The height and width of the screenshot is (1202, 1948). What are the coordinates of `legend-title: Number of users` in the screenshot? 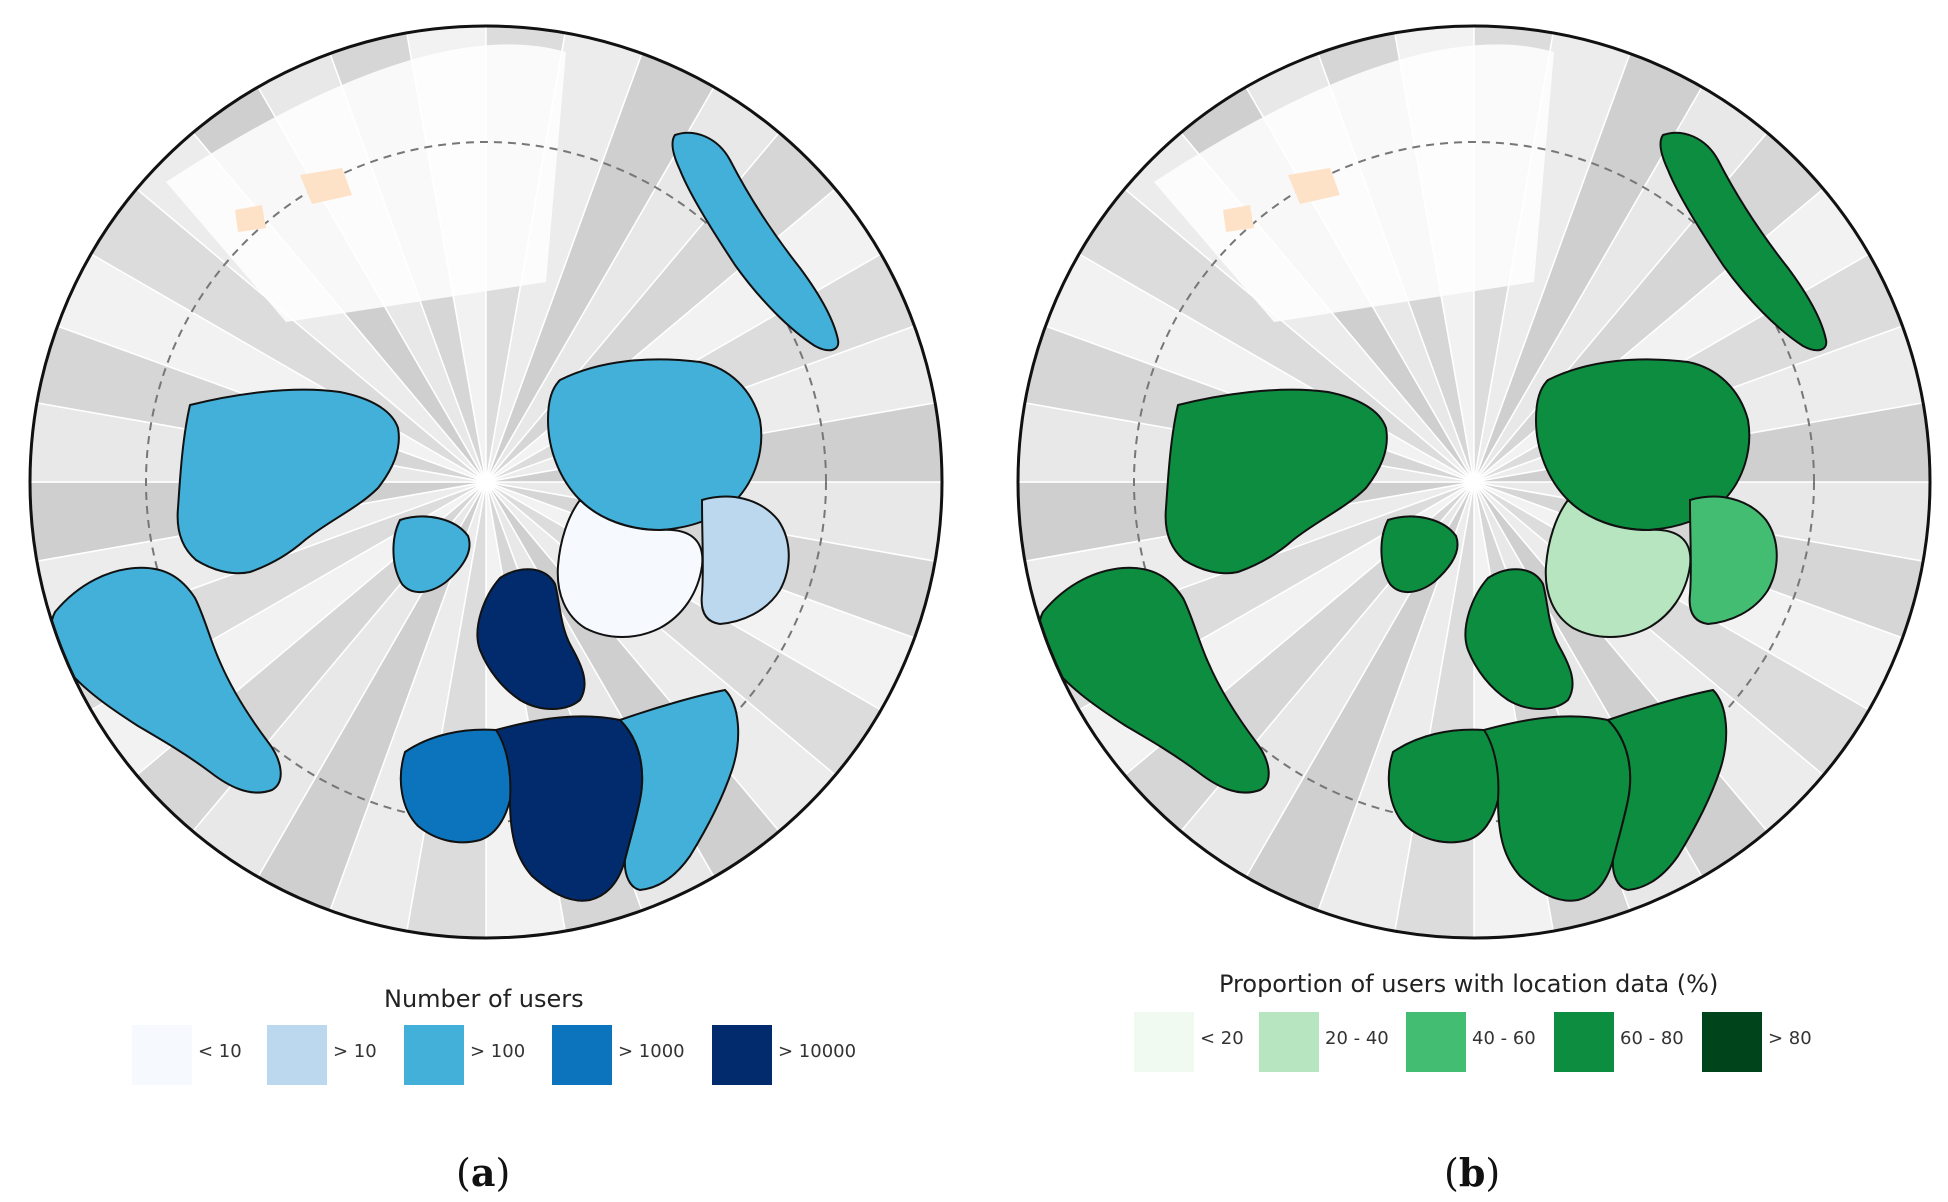 It's located at (484, 999).